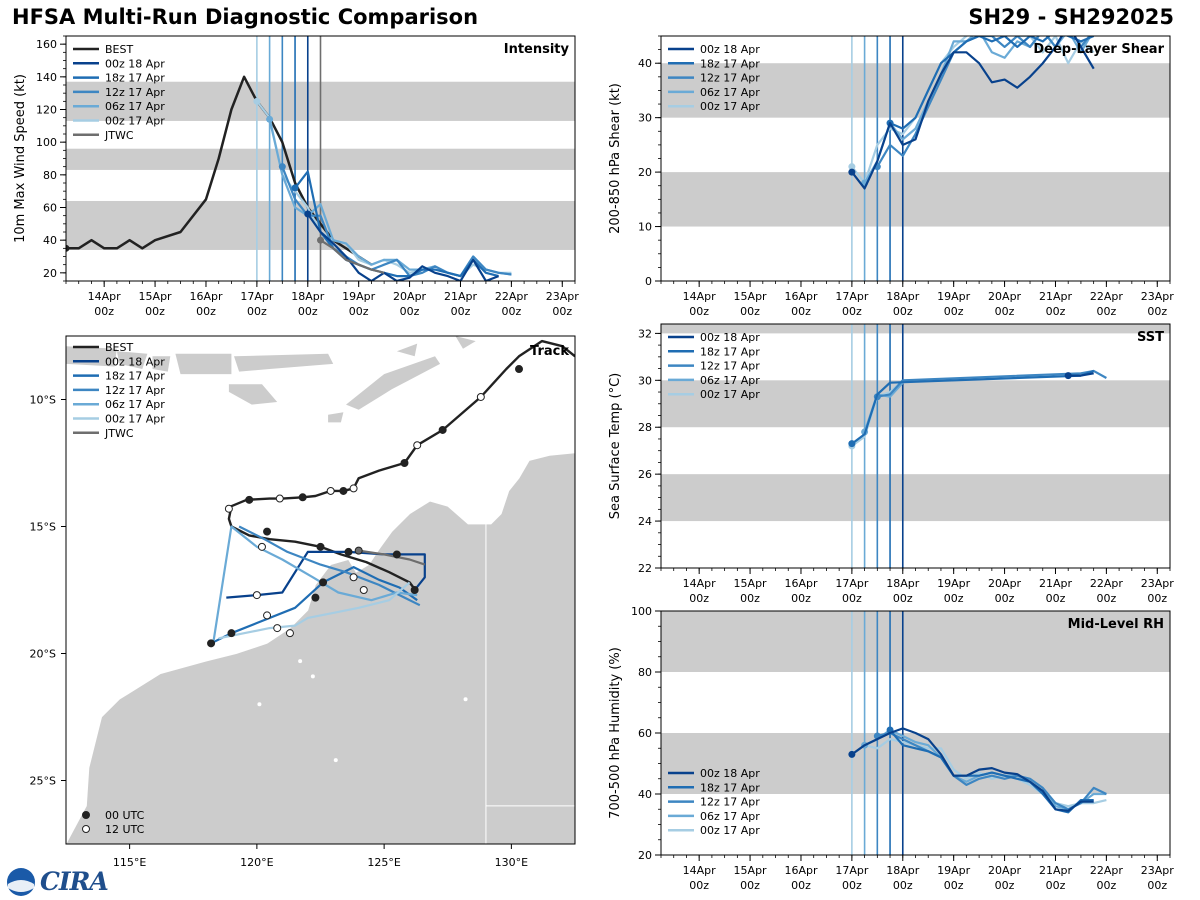  What do you see at coordinates (645, 427) in the screenshot?
I see `y-tick-label: 28` at bounding box center [645, 427].